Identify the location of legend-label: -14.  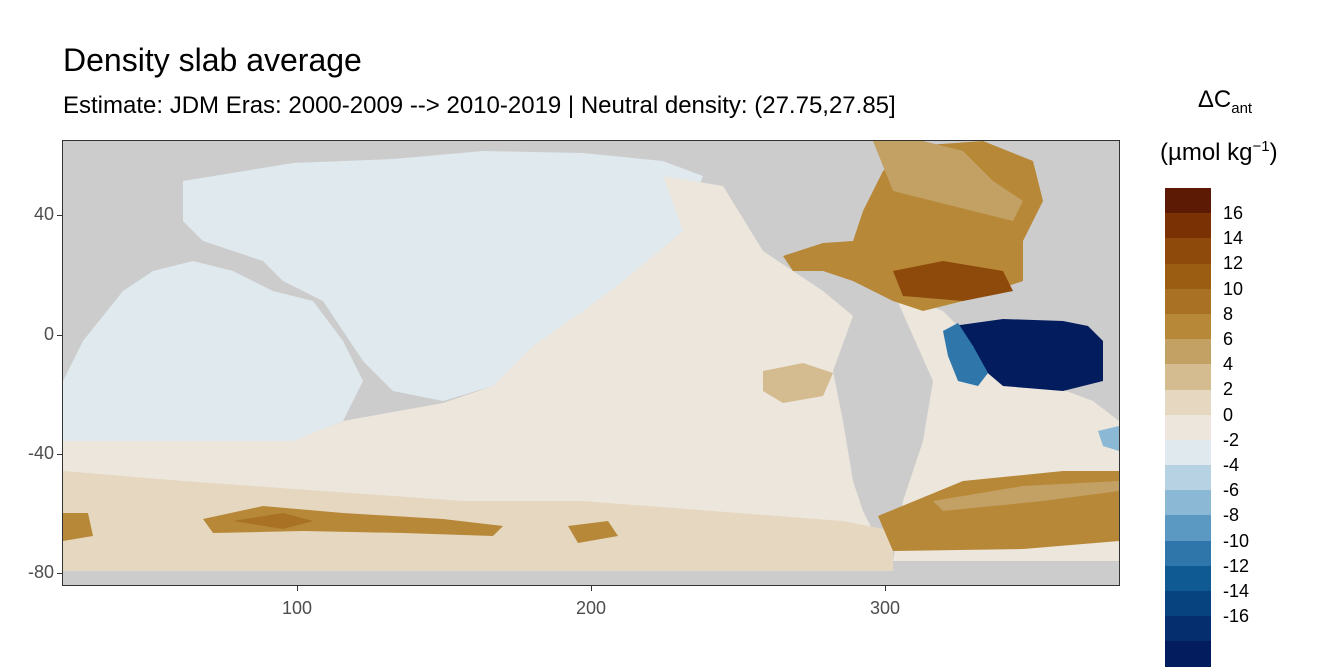
(1236, 591).